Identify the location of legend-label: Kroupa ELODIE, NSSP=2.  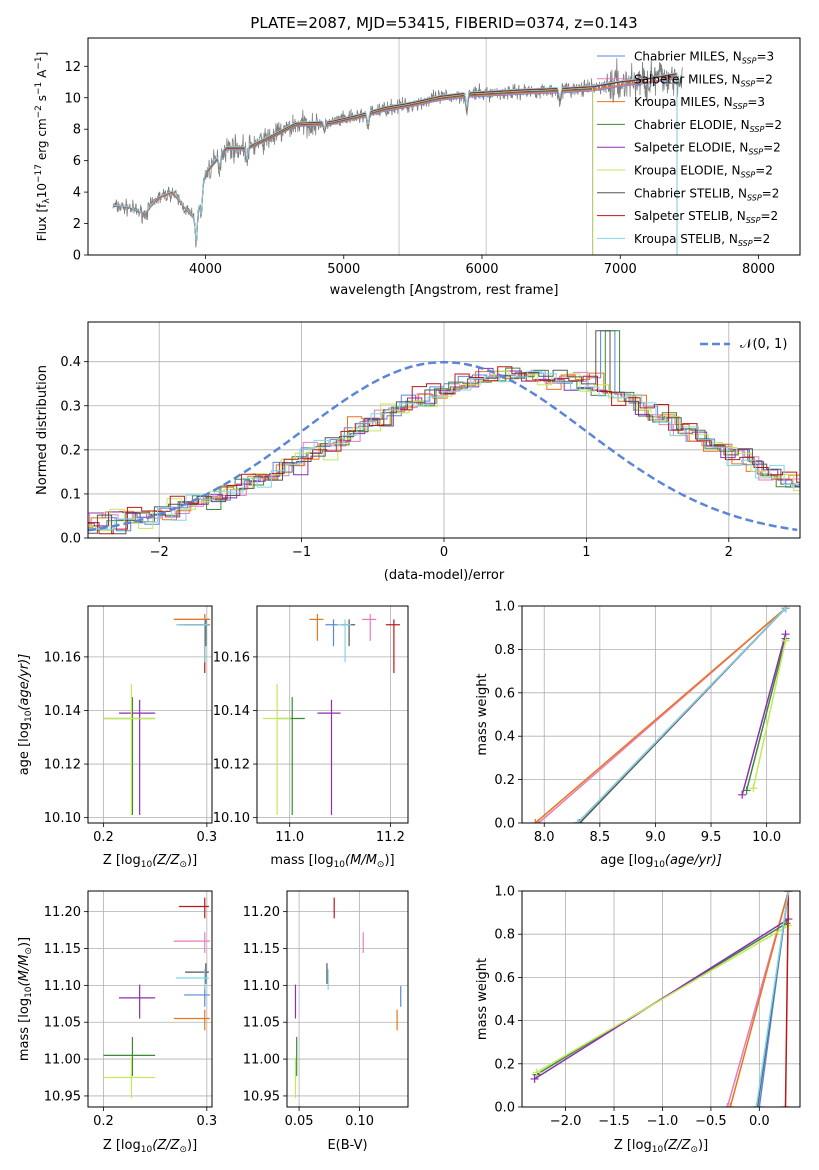
(703, 172).